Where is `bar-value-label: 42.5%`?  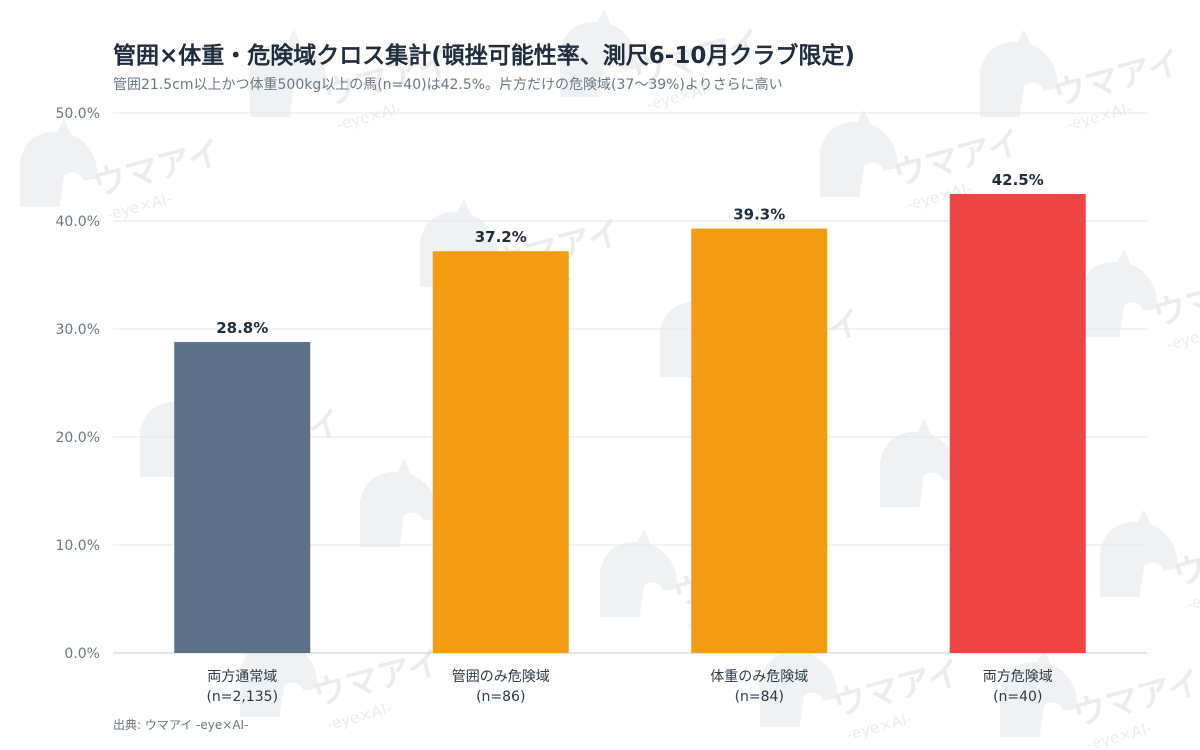
bar-value-label: 42.5% is located at coordinates (1018, 180).